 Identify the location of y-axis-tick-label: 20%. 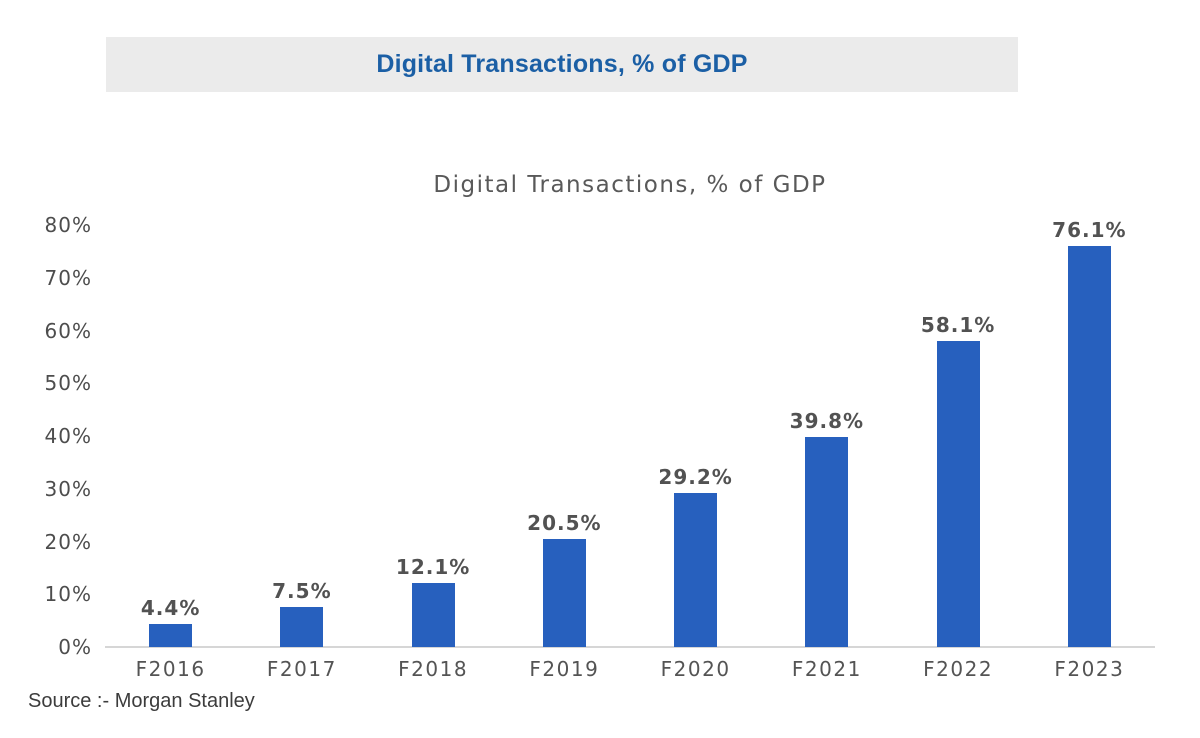
(68, 541).